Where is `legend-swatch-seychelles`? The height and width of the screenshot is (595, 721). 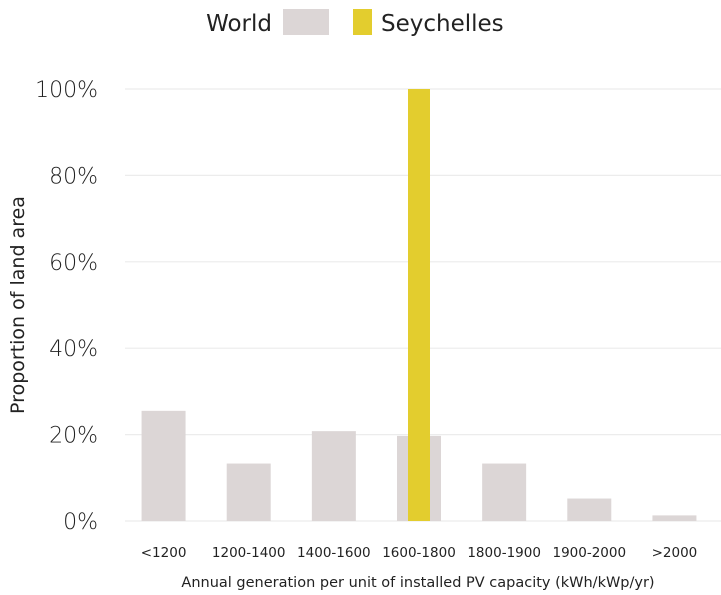 legend-swatch-seychelles is located at coordinates (362, 22).